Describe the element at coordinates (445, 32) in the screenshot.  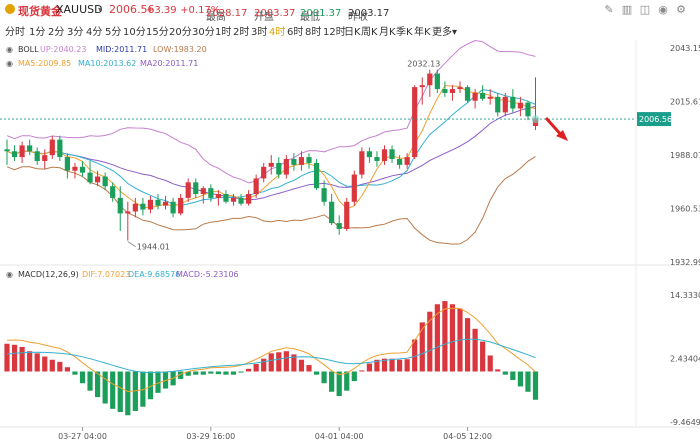
I see `tab-22: 更多▾` at that location.